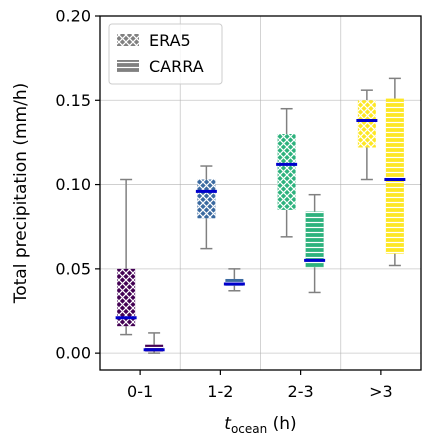 This screenshot has width=432, height=437. What do you see at coordinates (140, 391) in the screenshot?
I see `x-tick-label: 0-1` at bounding box center [140, 391].